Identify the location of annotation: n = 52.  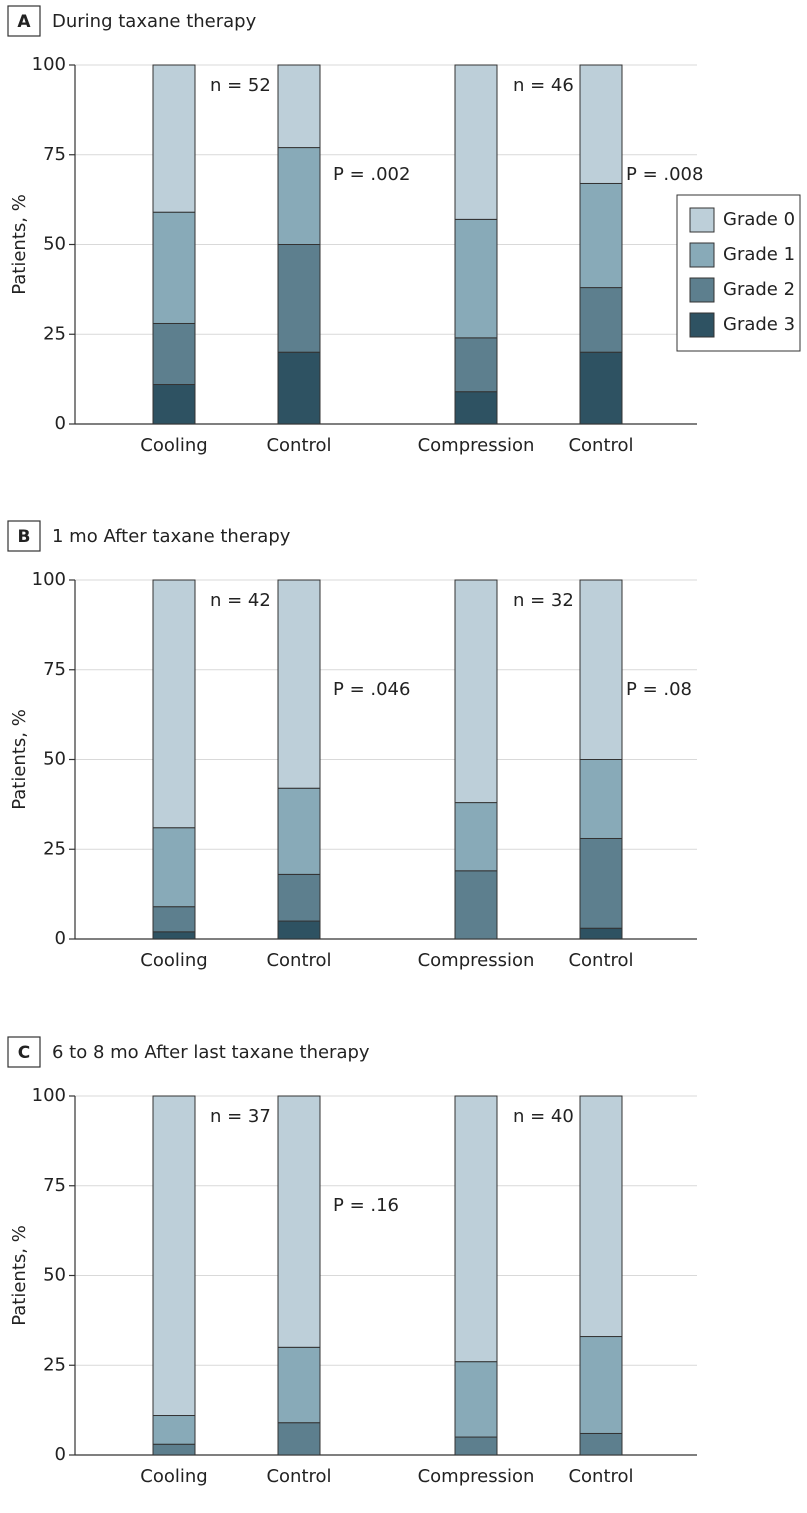
(240, 85).